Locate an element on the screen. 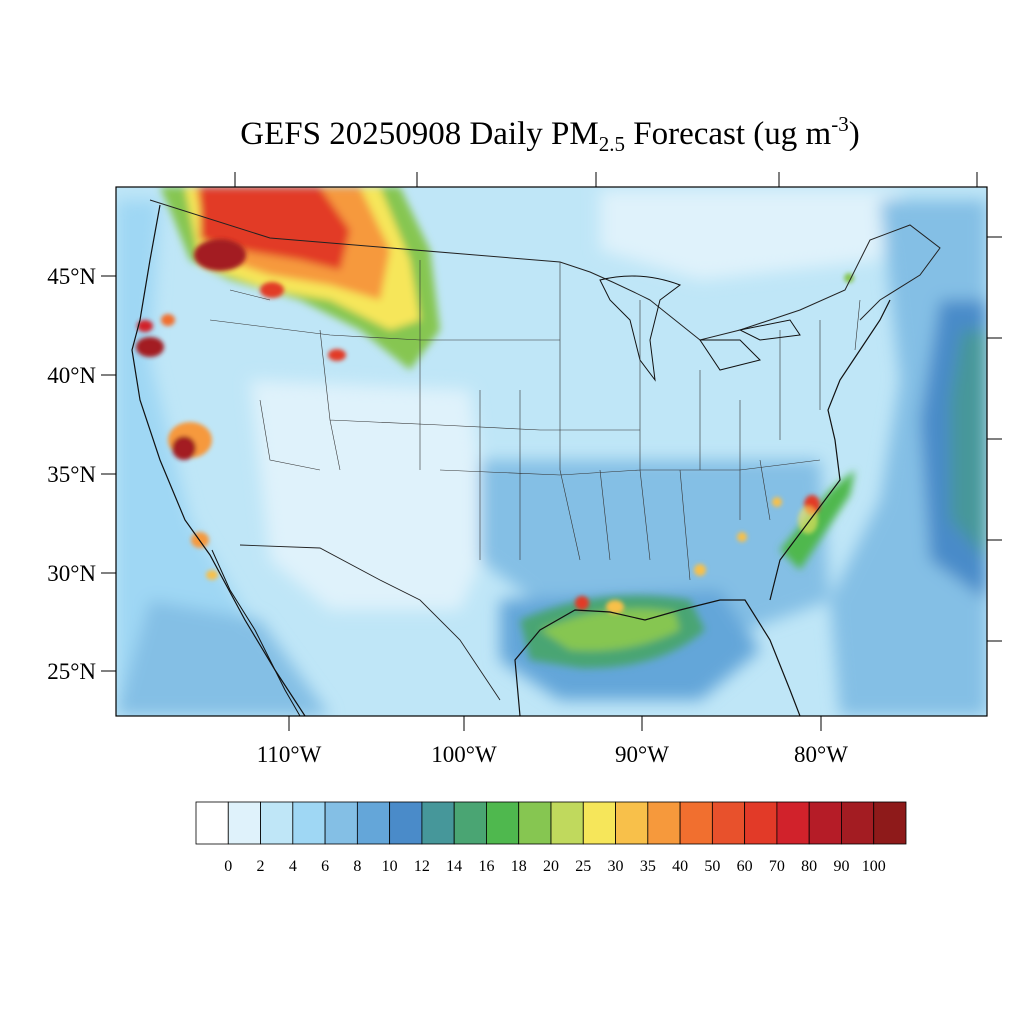  colorbar: 0 2 4 6 8 10 12 14 16 18 20 25 30 35 40 50 60 70 80 90 100 is located at coordinates (551, 838).